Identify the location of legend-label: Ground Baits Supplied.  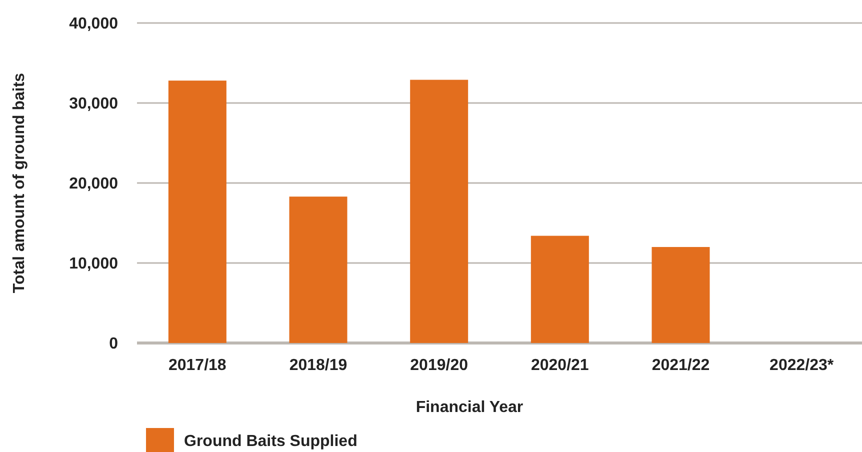
(271, 441).